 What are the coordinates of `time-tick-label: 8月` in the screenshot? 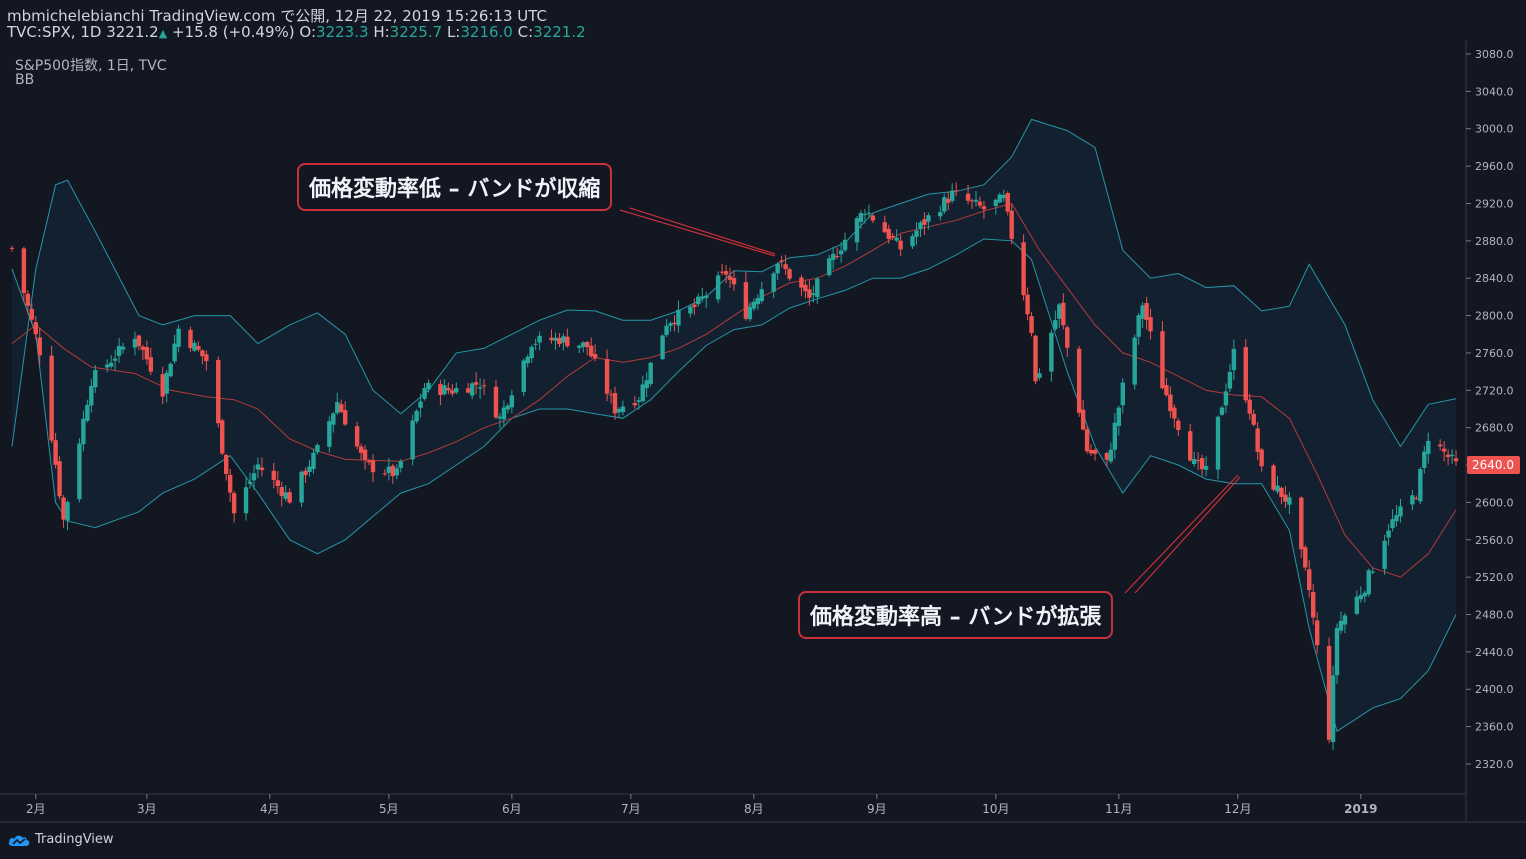 It's located at (754, 809).